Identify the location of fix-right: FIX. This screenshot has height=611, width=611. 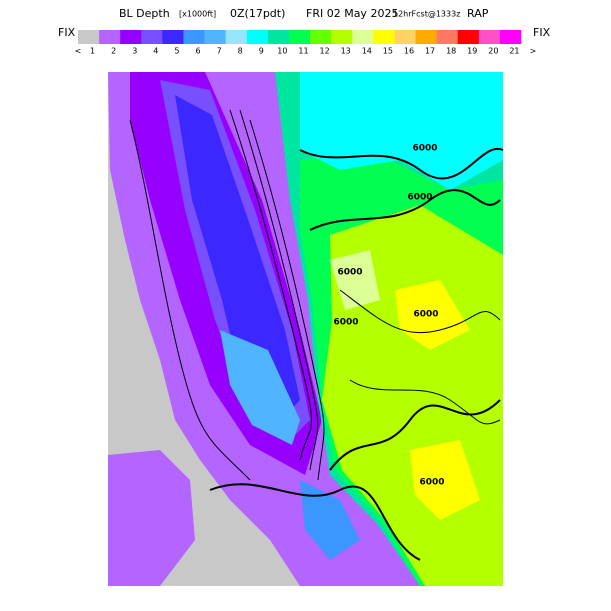
(542, 32).